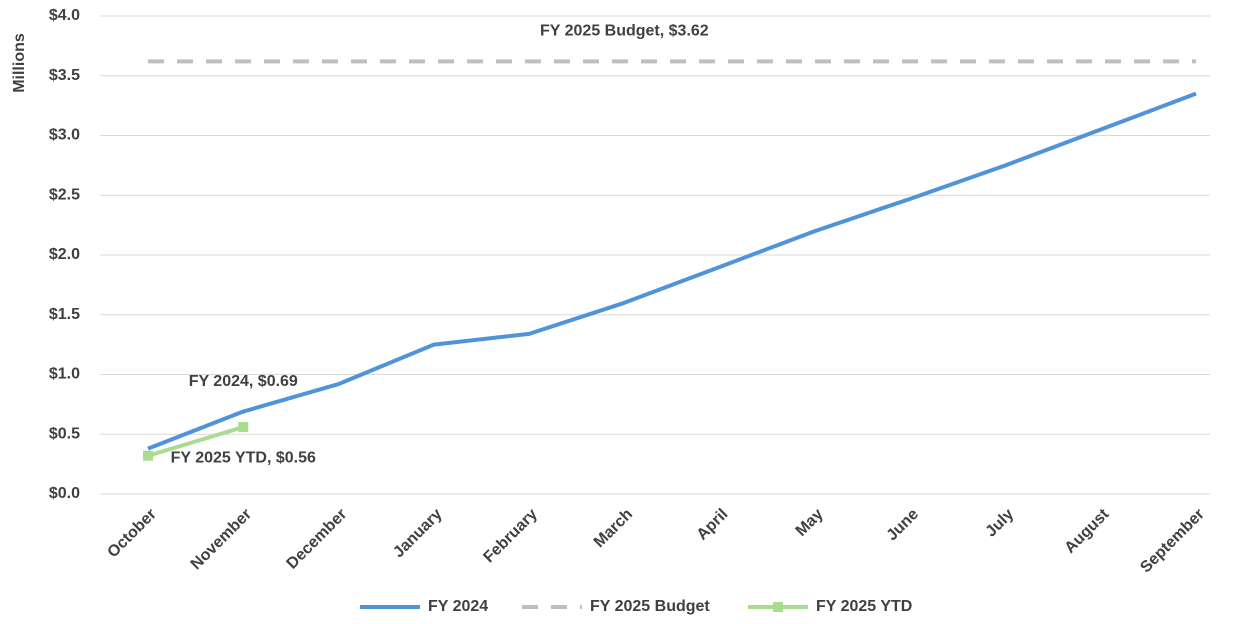 This screenshot has width=1238, height=624. What do you see at coordinates (64, 194) in the screenshot?
I see `y-tick-label: $2.5` at bounding box center [64, 194].